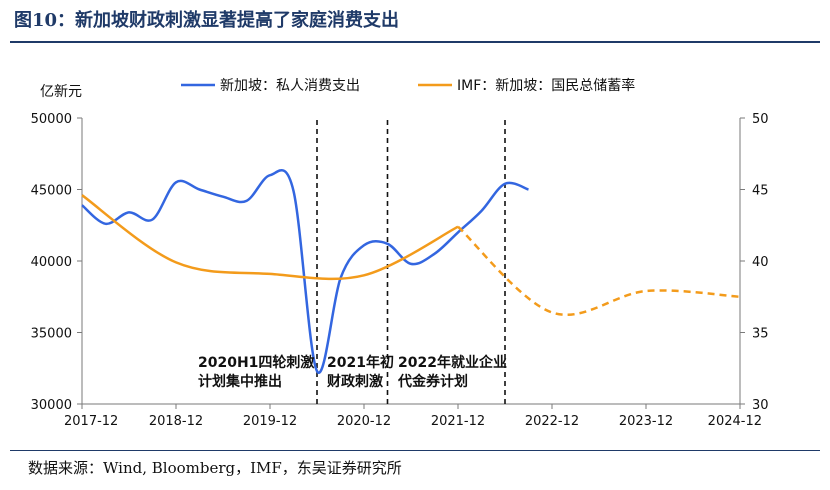  Describe the element at coordinates (646, 421) in the screenshot. I see `x-tick-label: 2023-12` at that location.